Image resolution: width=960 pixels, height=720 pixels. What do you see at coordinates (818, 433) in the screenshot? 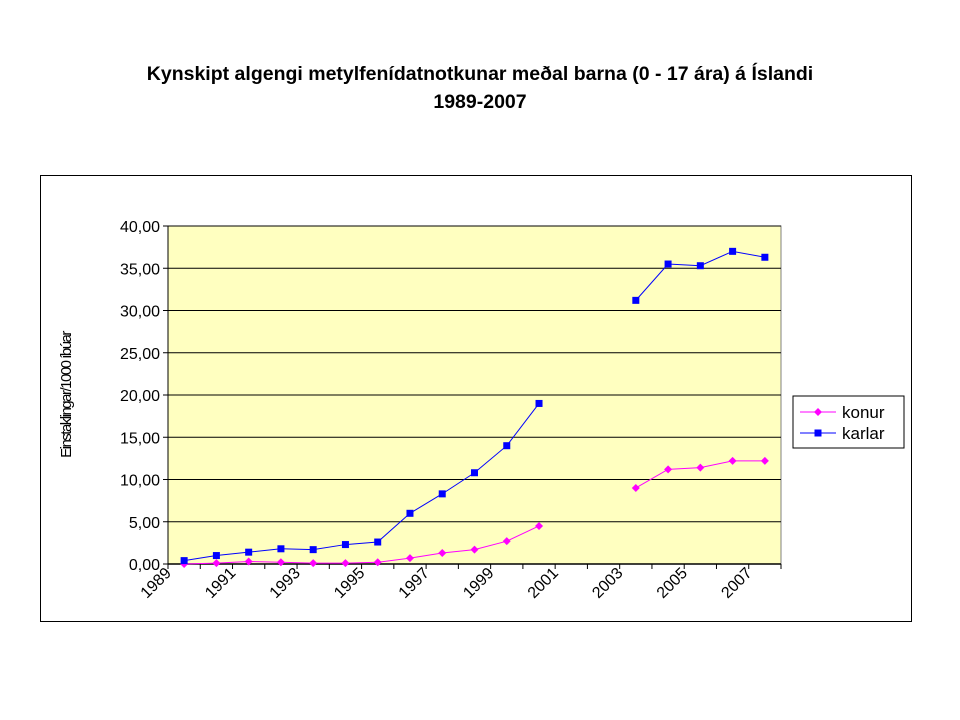
I see `legend-marker-karlar` at bounding box center [818, 433].